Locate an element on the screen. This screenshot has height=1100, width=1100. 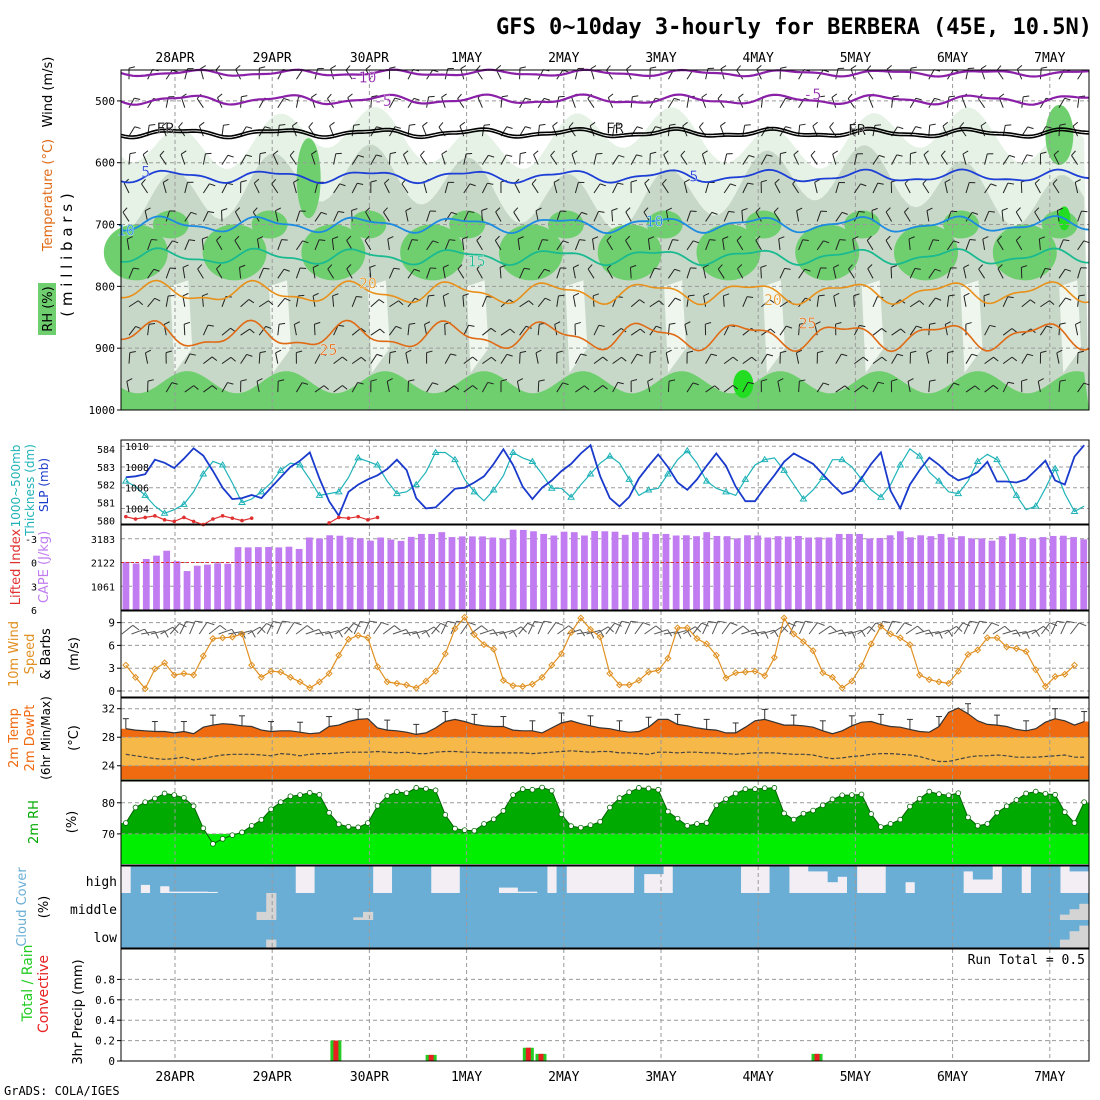
lifted-index-point is located at coordinates (377, 517).